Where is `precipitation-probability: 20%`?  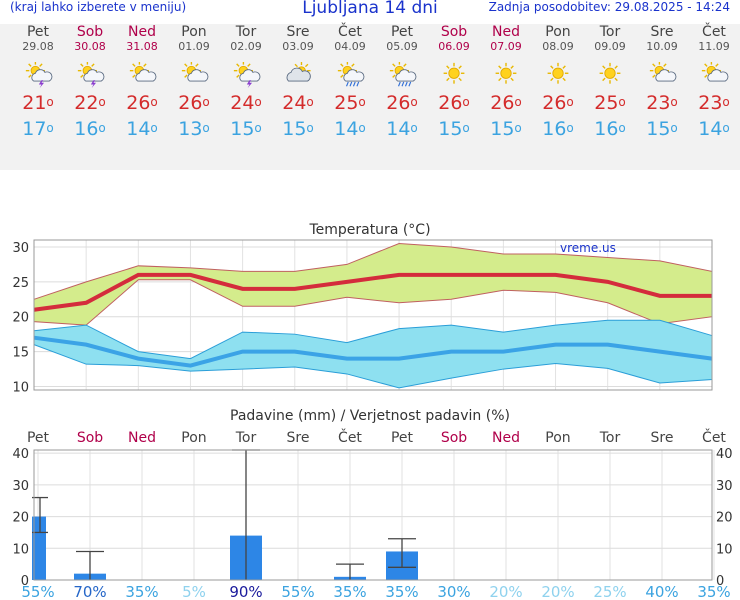
precipitation-probability: 20% is located at coordinates (557, 591).